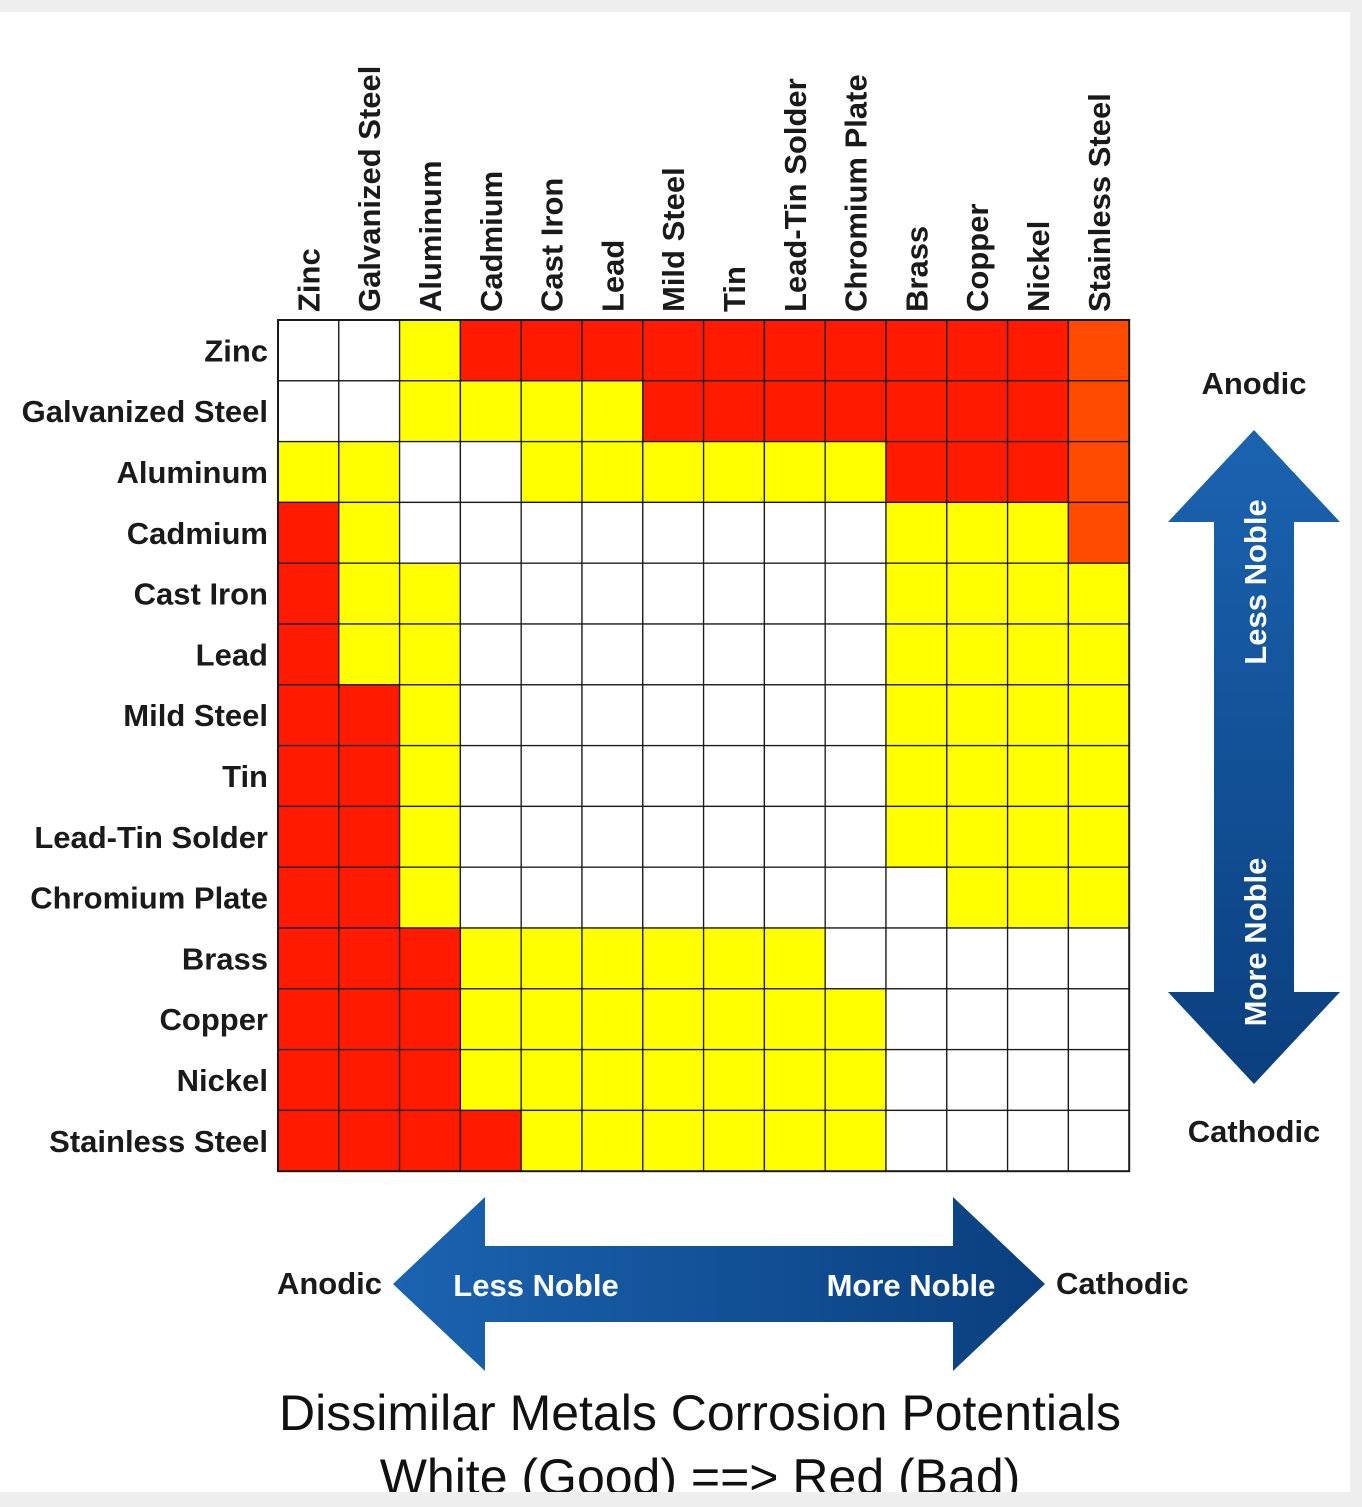 This screenshot has width=1362, height=1507. Describe the element at coordinates (700, 1413) in the screenshot. I see `chart-title: Dissimilar Metals Corrosion Potentials` at that location.